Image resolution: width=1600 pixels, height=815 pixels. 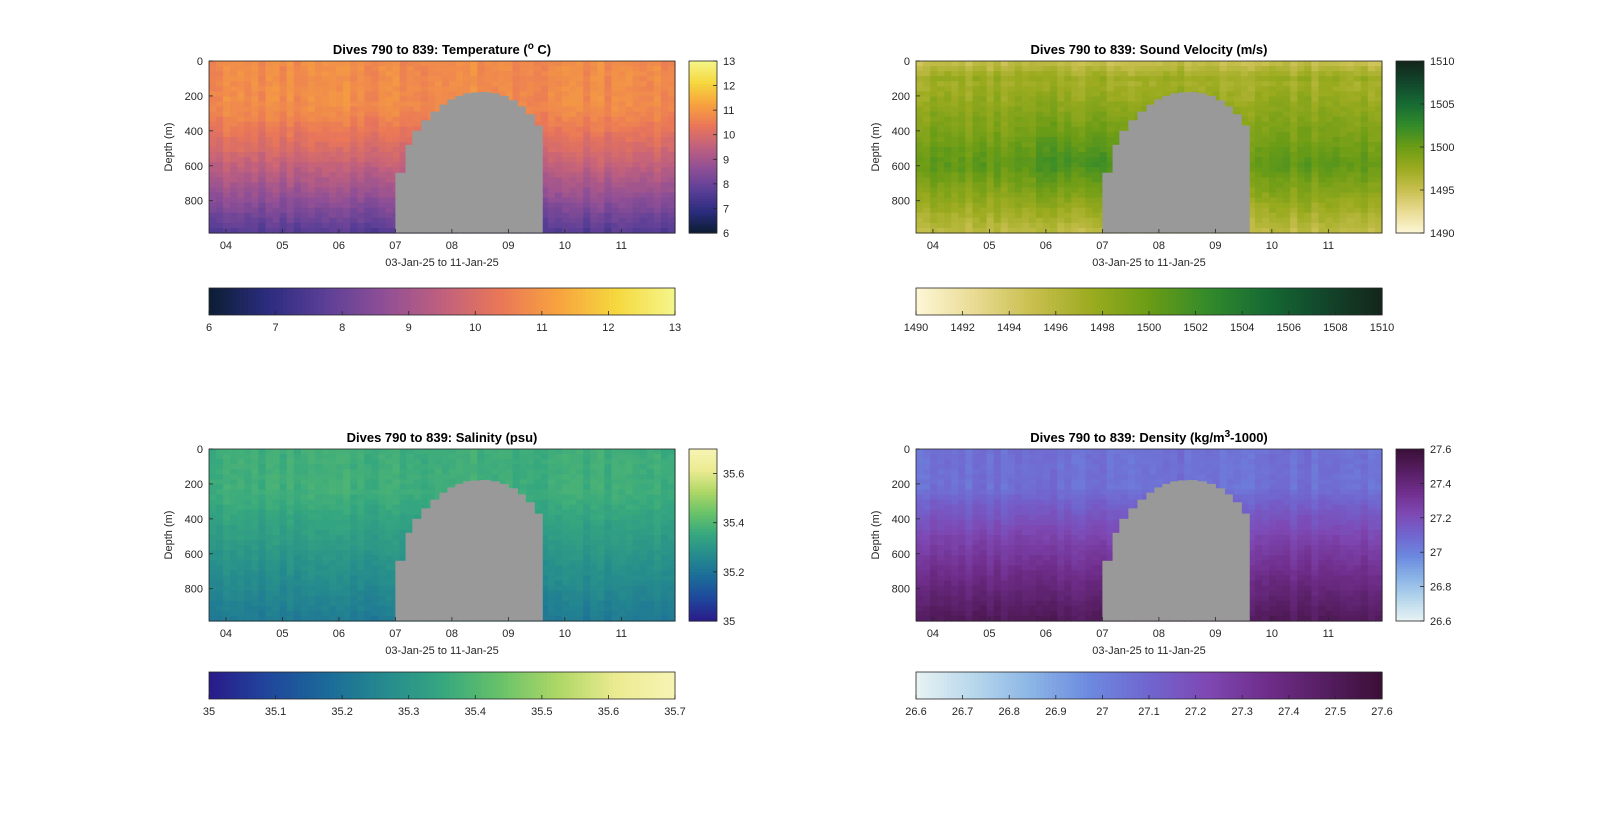 What do you see at coordinates (451, 166) in the screenshot?
I see `temperature-mask-step` at bounding box center [451, 166].